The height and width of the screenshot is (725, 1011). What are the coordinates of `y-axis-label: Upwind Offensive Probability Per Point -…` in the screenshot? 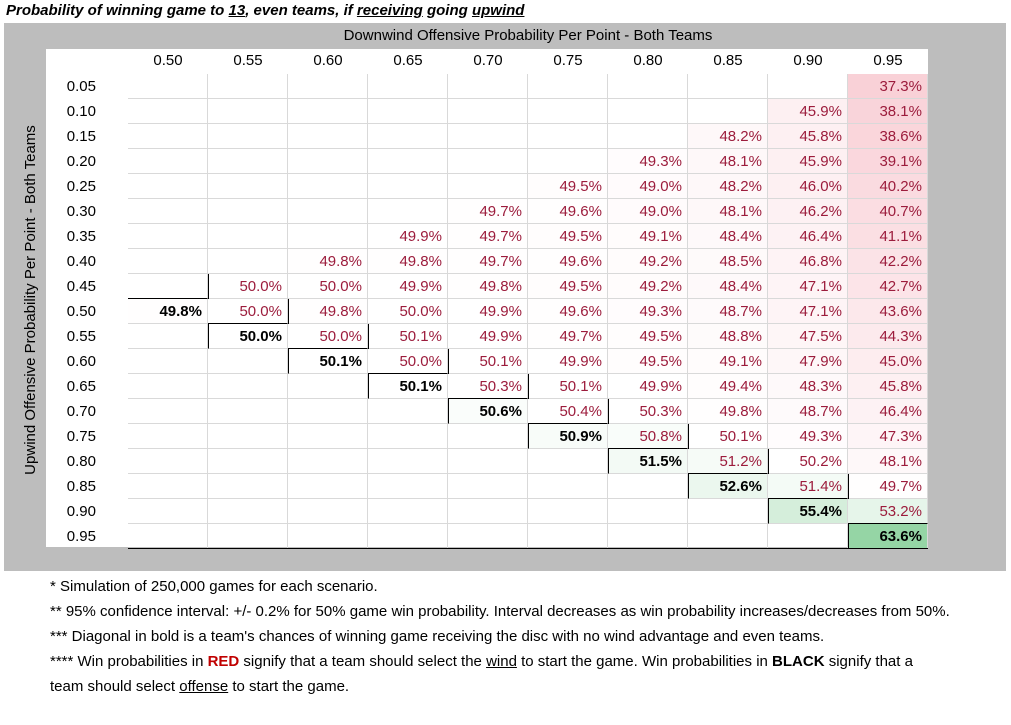 It's located at (30, 300).